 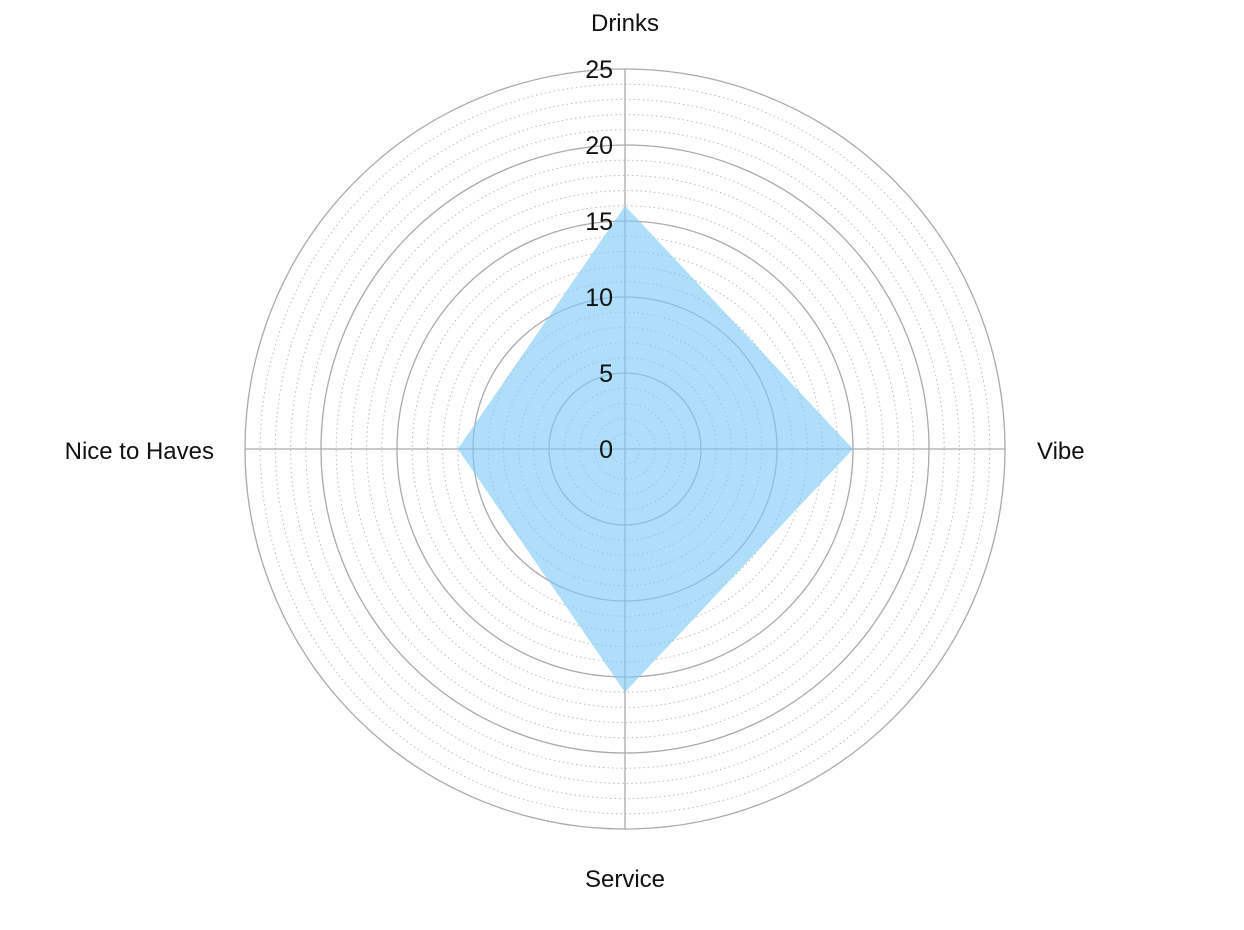 What do you see at coordinates (606, 374) in the screenshot?
I see `r-tick-label: 5` at bounding box center [606, 374].